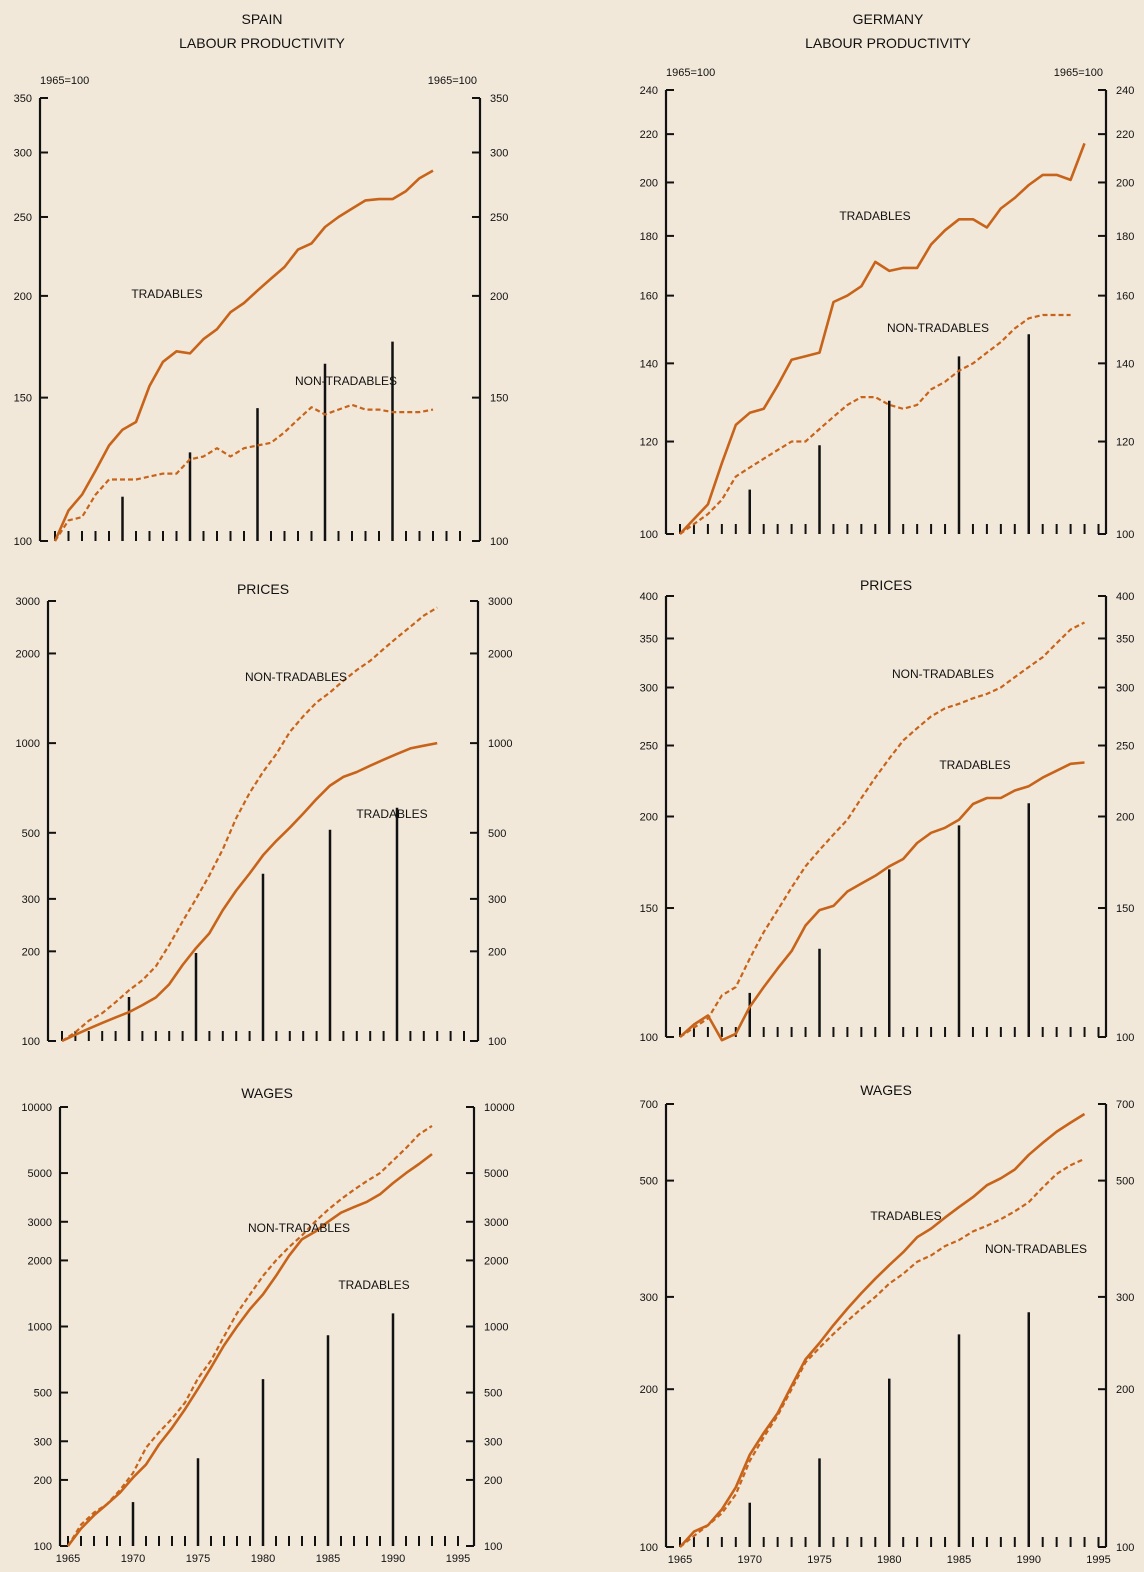 This screenshot has width=1144, height=1572. I want to click on y-tick-label-right: 1000, so click(496, 1328).